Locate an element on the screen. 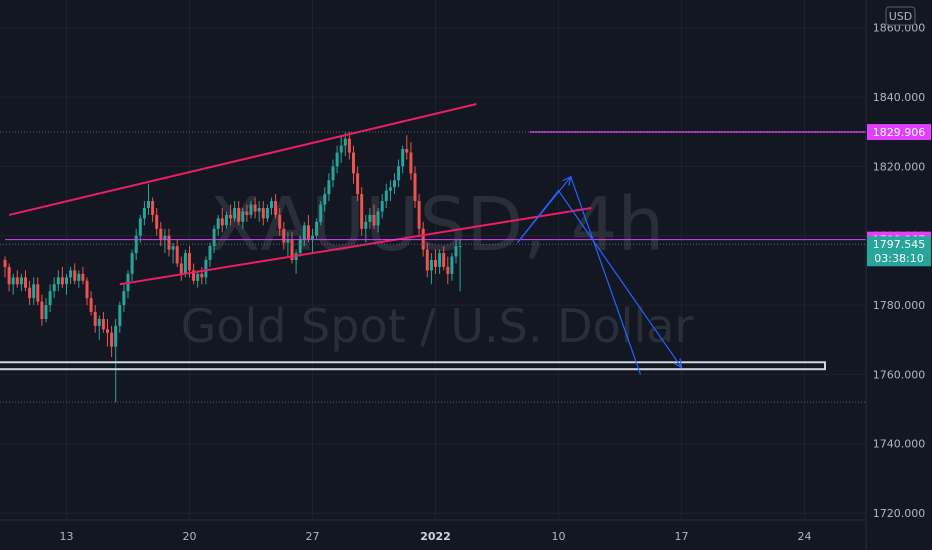  support-zone-rect is located at coordinates (413, 366).